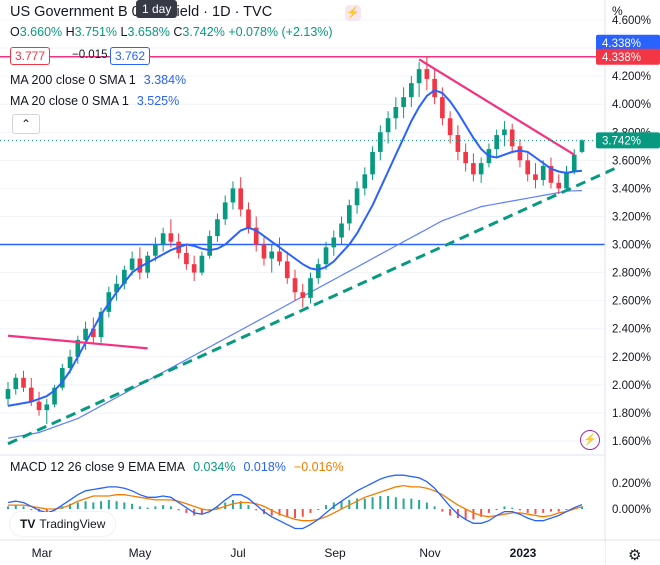 Image resolution: width=660 pixels, height=565 pixels. What do you see at coordinates (631, 77) in the screenshot?
I see `price-tick: 4.200%` at bounding box center [631, 77].